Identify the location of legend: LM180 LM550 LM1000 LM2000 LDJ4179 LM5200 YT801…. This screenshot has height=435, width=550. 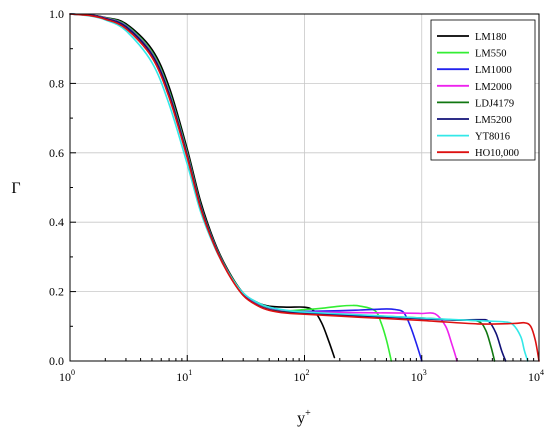
(483, 90).